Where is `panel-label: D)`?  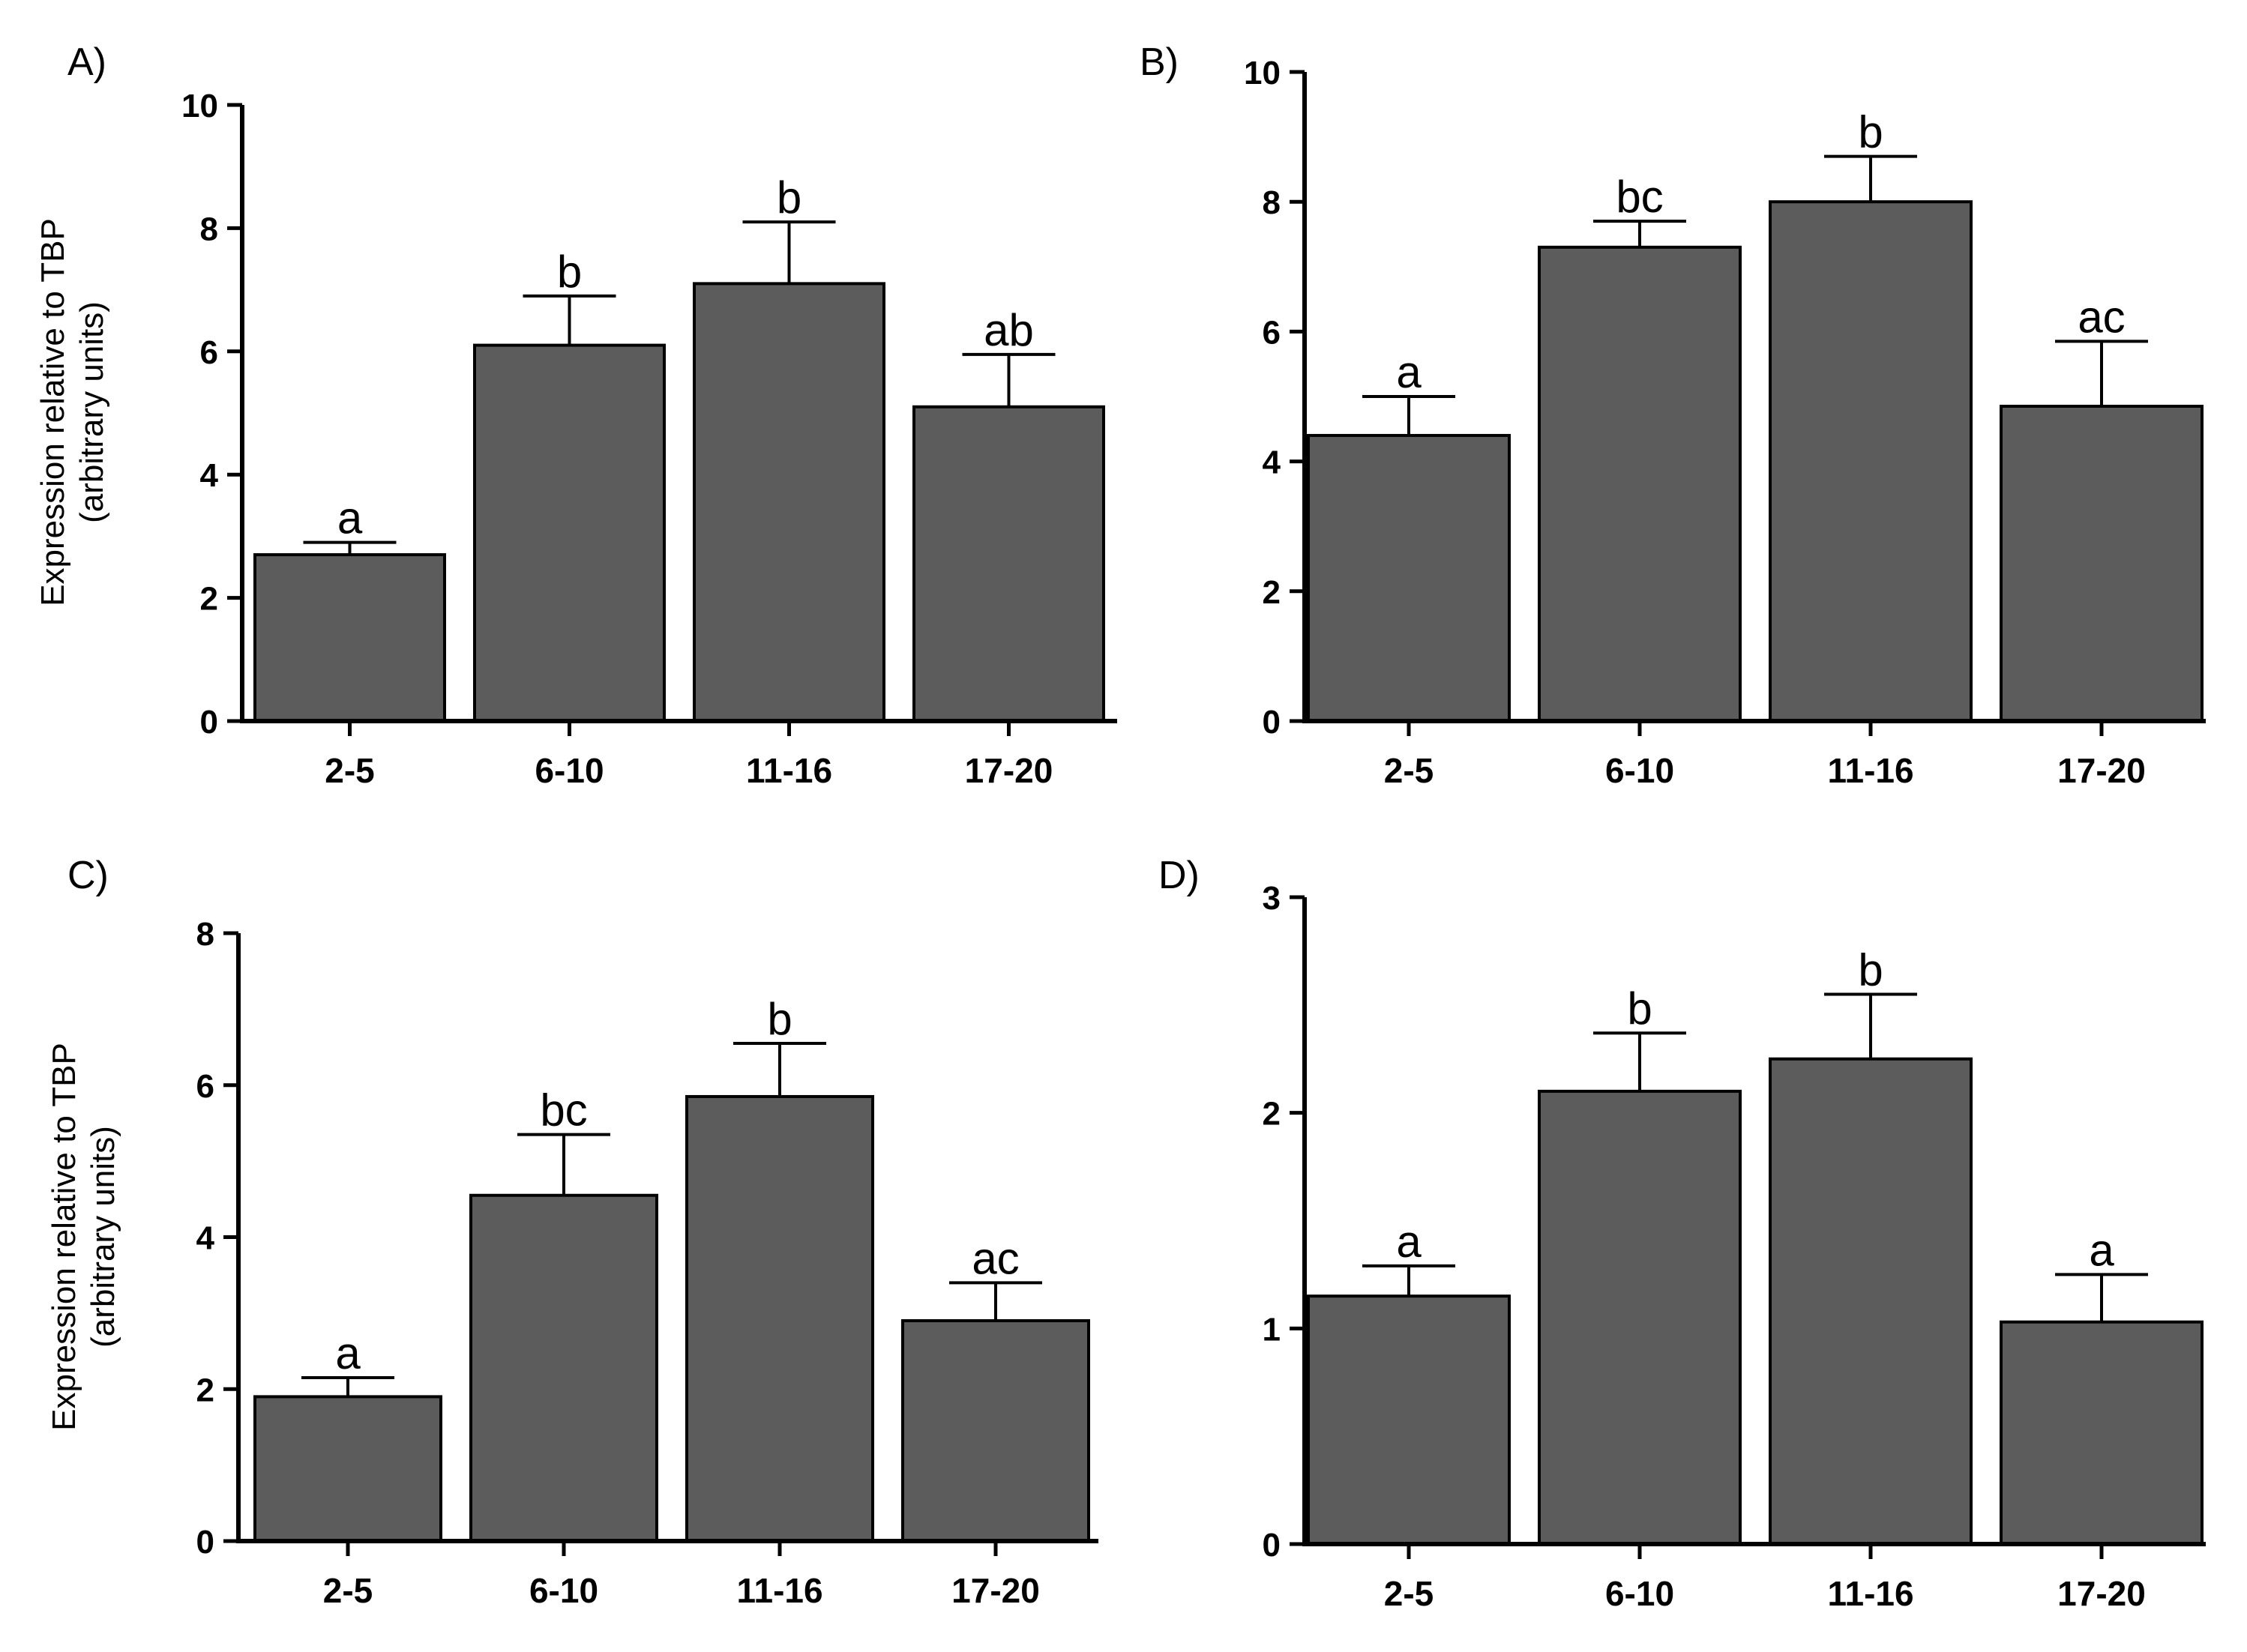
panel-label: D) is located at coordinates (1179, 875).